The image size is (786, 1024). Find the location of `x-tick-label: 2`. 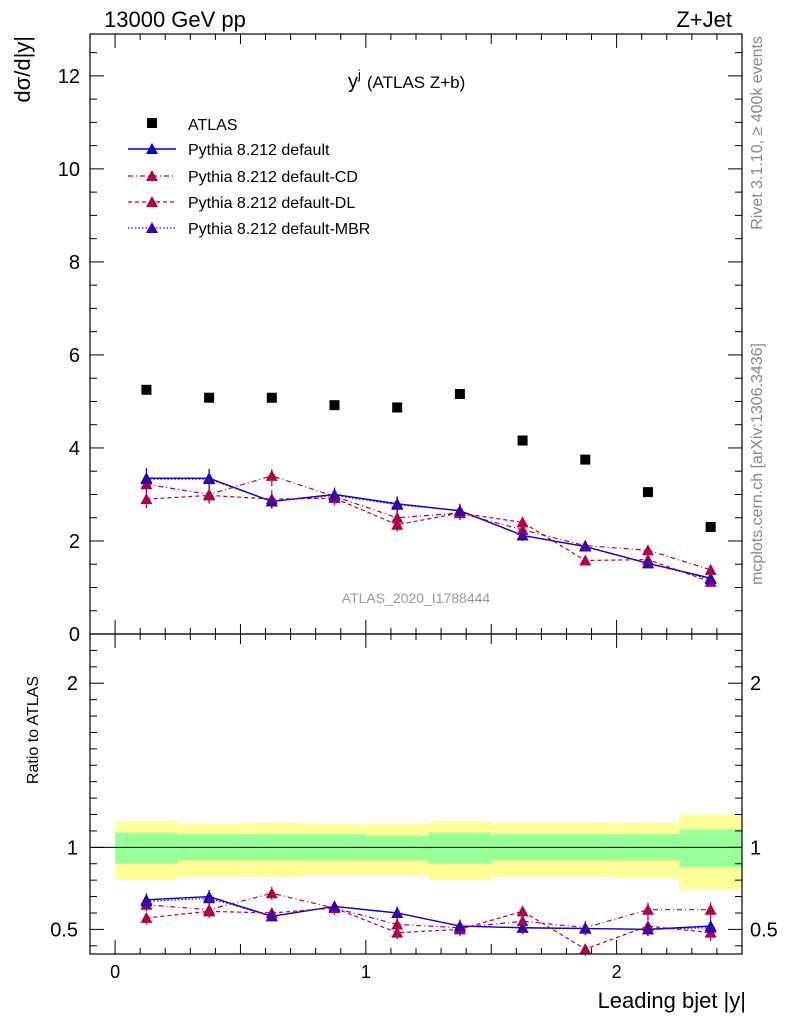

x-tick-label: 2 is located at coordinates (617, 972).